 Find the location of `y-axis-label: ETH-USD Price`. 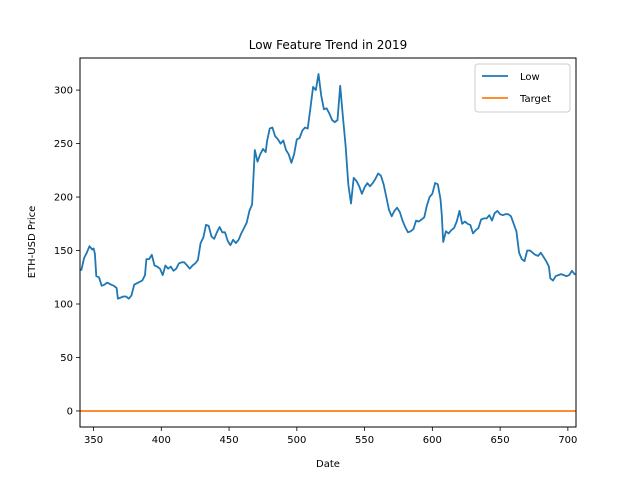

y-axis-label: ETH-USD Price is located at coordinates (32, 242).